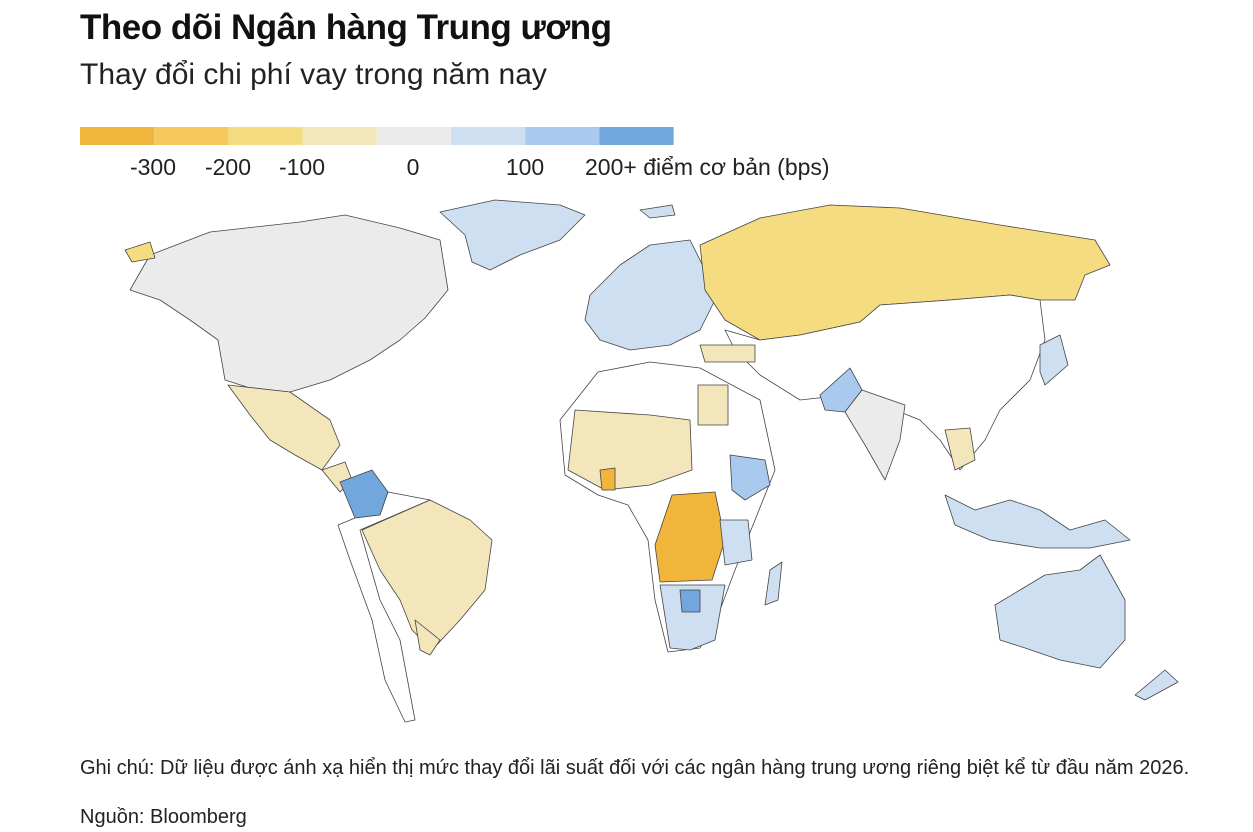 The image size is (1253, 832). What do you see at coordinates (427, 637) in the screenshot?
I see `argentina` at bounding box center [427, 637].